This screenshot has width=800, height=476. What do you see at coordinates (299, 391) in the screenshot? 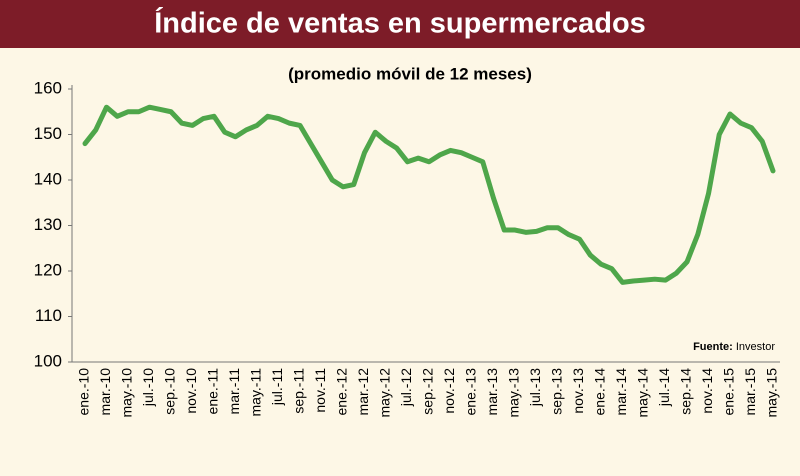
I see `x-tick-label: sep.-11` at bounding box center [299, 391].